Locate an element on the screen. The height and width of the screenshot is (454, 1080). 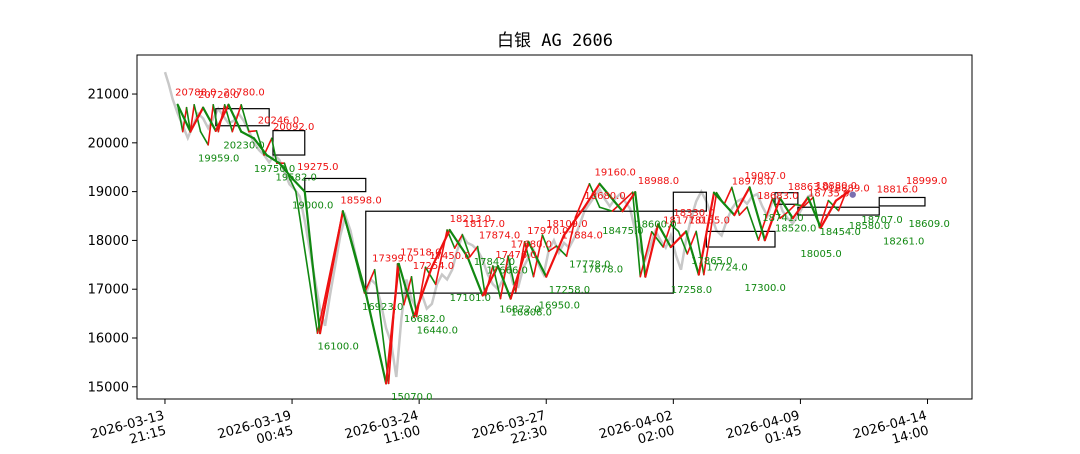
value-label: 18185.0 is located at coordinates (709, 220).